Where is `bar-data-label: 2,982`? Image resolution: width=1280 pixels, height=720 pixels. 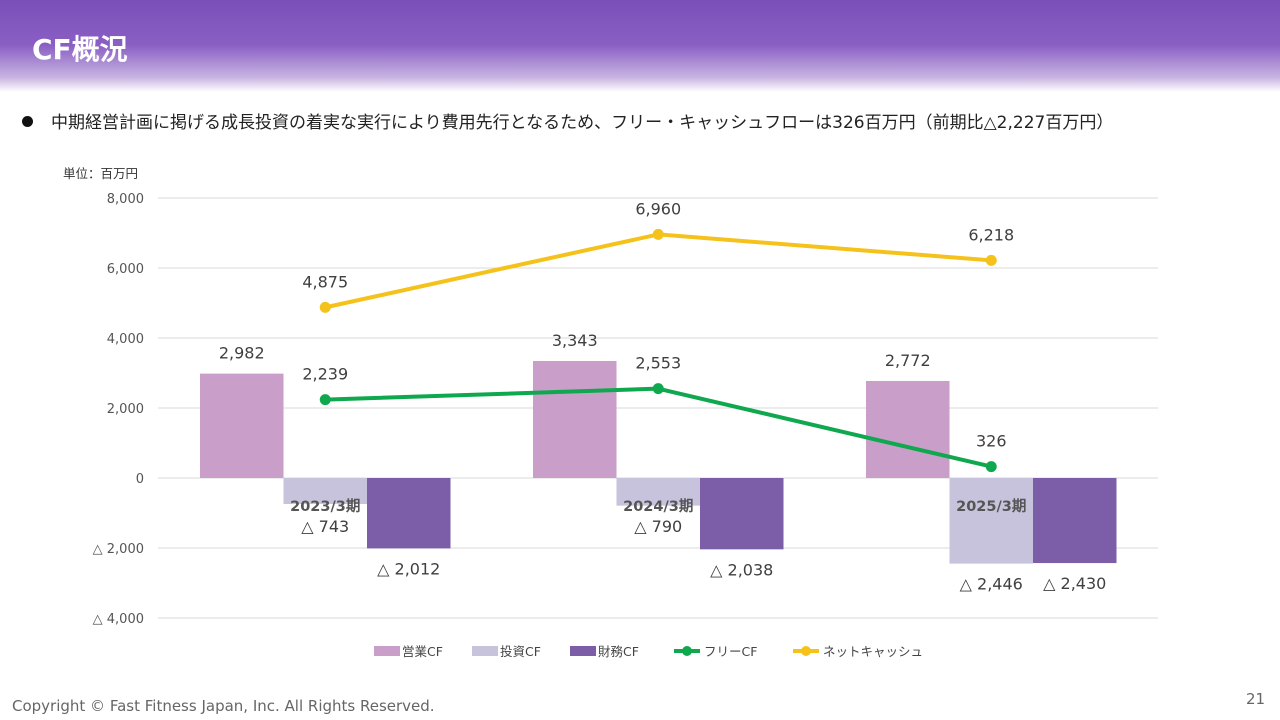 bar-data-label: 2,982 is located at coordinates (242, 353).